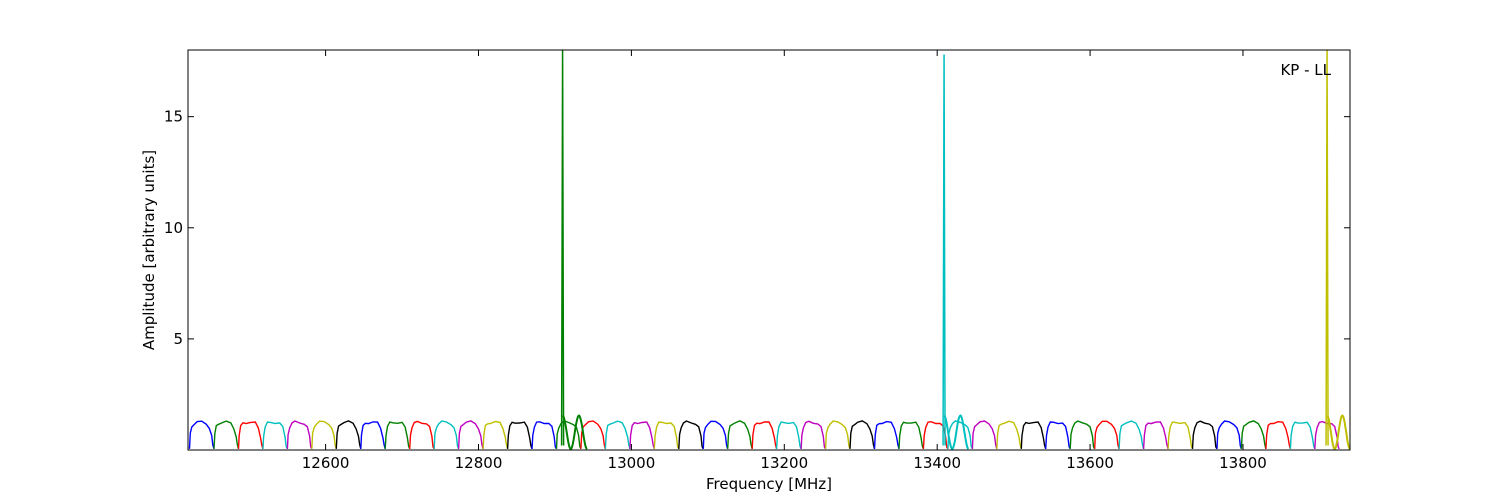 Image resolution: width=1500 pixels, height=504 pixels. What do you see at coordinates (1305, 70) in the screenshot?
I see `baseline-annotation: KP - LL` at bounding box center [1305, 70].